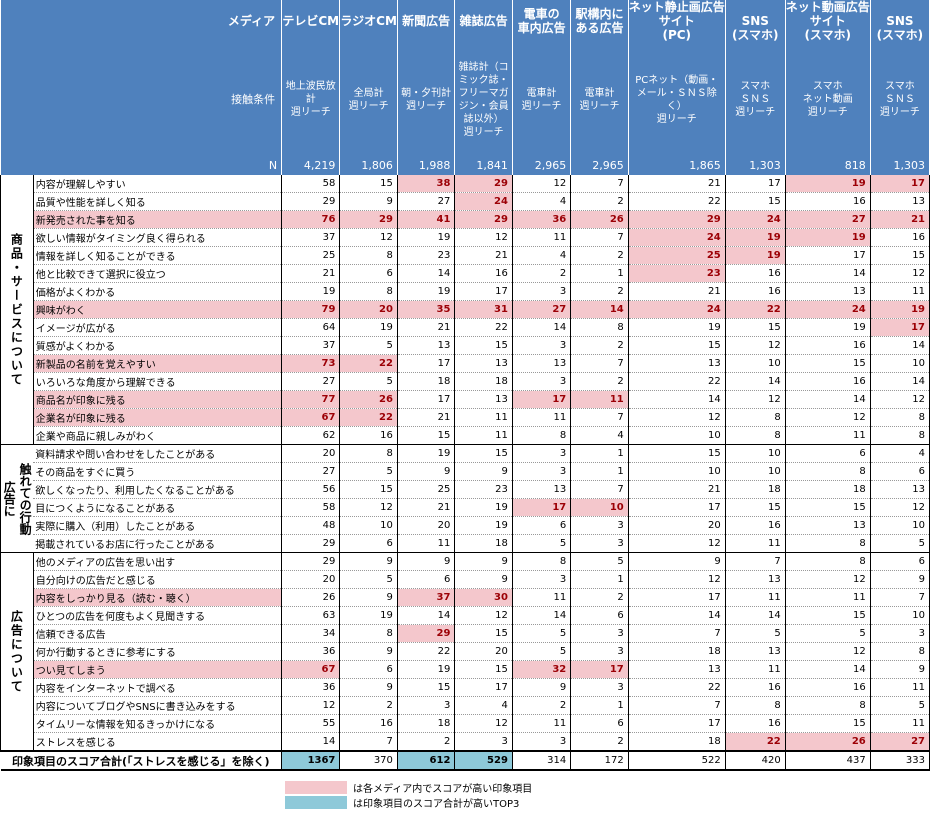 This screenshot has height=817, width=930. What do you see at coordinates (541, 28) in the screenshot?
I see `media-title-4-1: 車内広告` at bounding box center [541, 28].